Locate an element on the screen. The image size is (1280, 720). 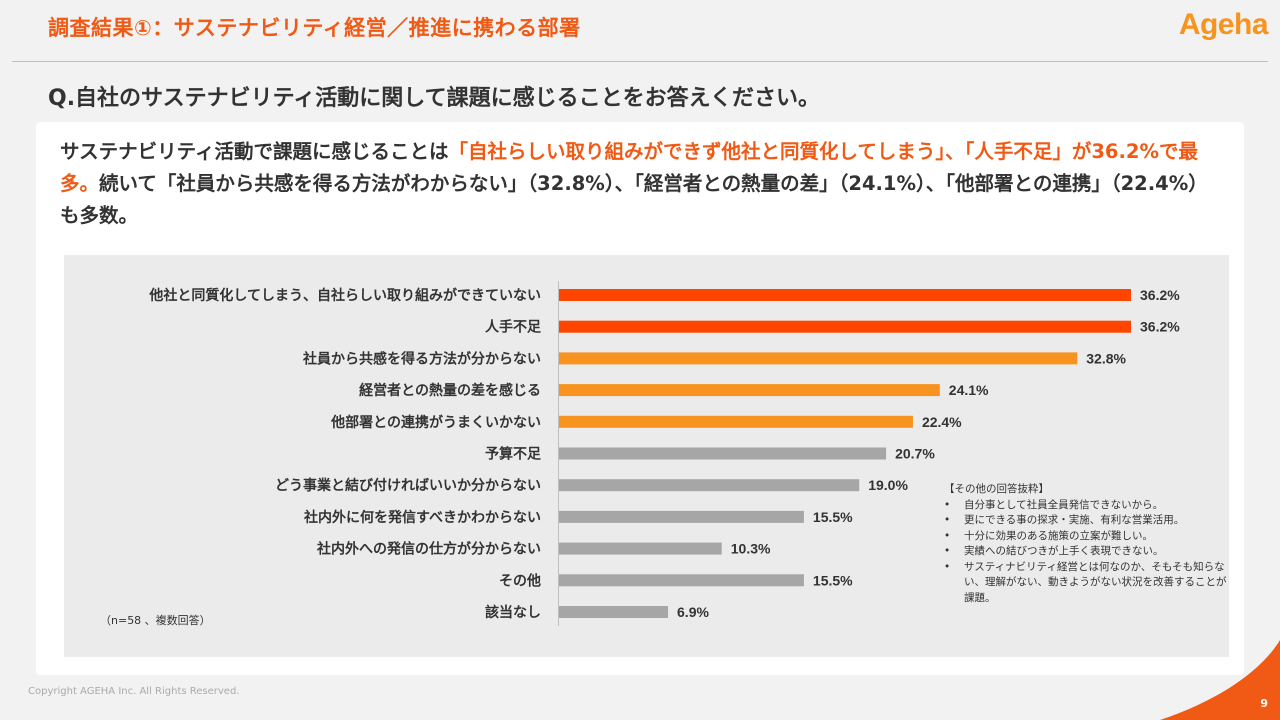
other-answer-item: 更にできる事の探求・実施、有利な営業活用。 is located at coordinates (1089, 521).